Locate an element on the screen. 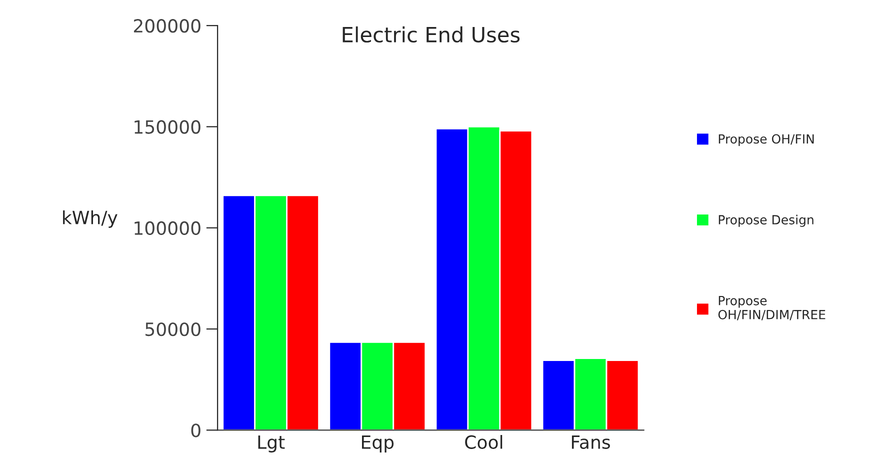  x-tick-label: Eqp is located at coordinates (378, 444).